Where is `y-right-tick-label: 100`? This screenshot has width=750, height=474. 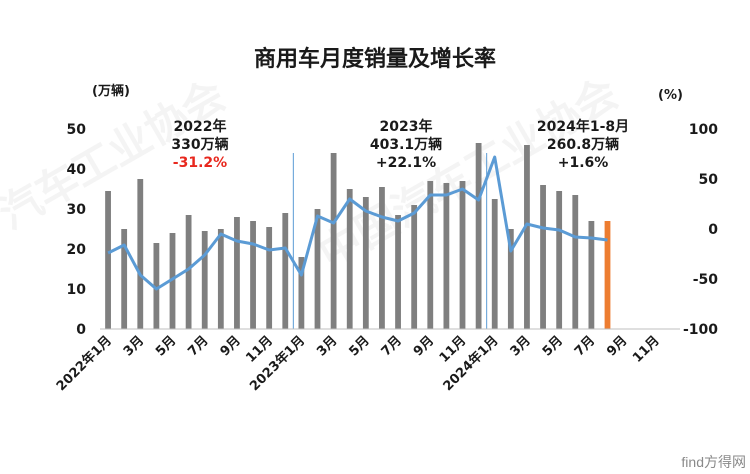
y-right-tick-label: 100 is located at coordinates (703, 130).